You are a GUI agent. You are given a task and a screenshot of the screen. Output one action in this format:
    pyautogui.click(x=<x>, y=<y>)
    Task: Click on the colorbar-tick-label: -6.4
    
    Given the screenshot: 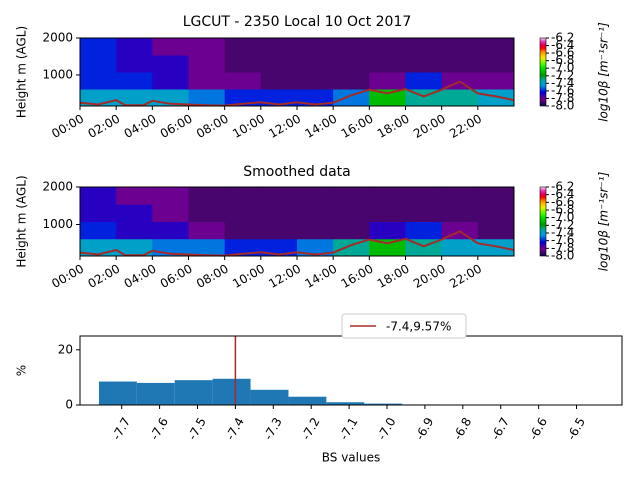 What is the action you would take?
    pyautogui.click(x=562, y=194)
    